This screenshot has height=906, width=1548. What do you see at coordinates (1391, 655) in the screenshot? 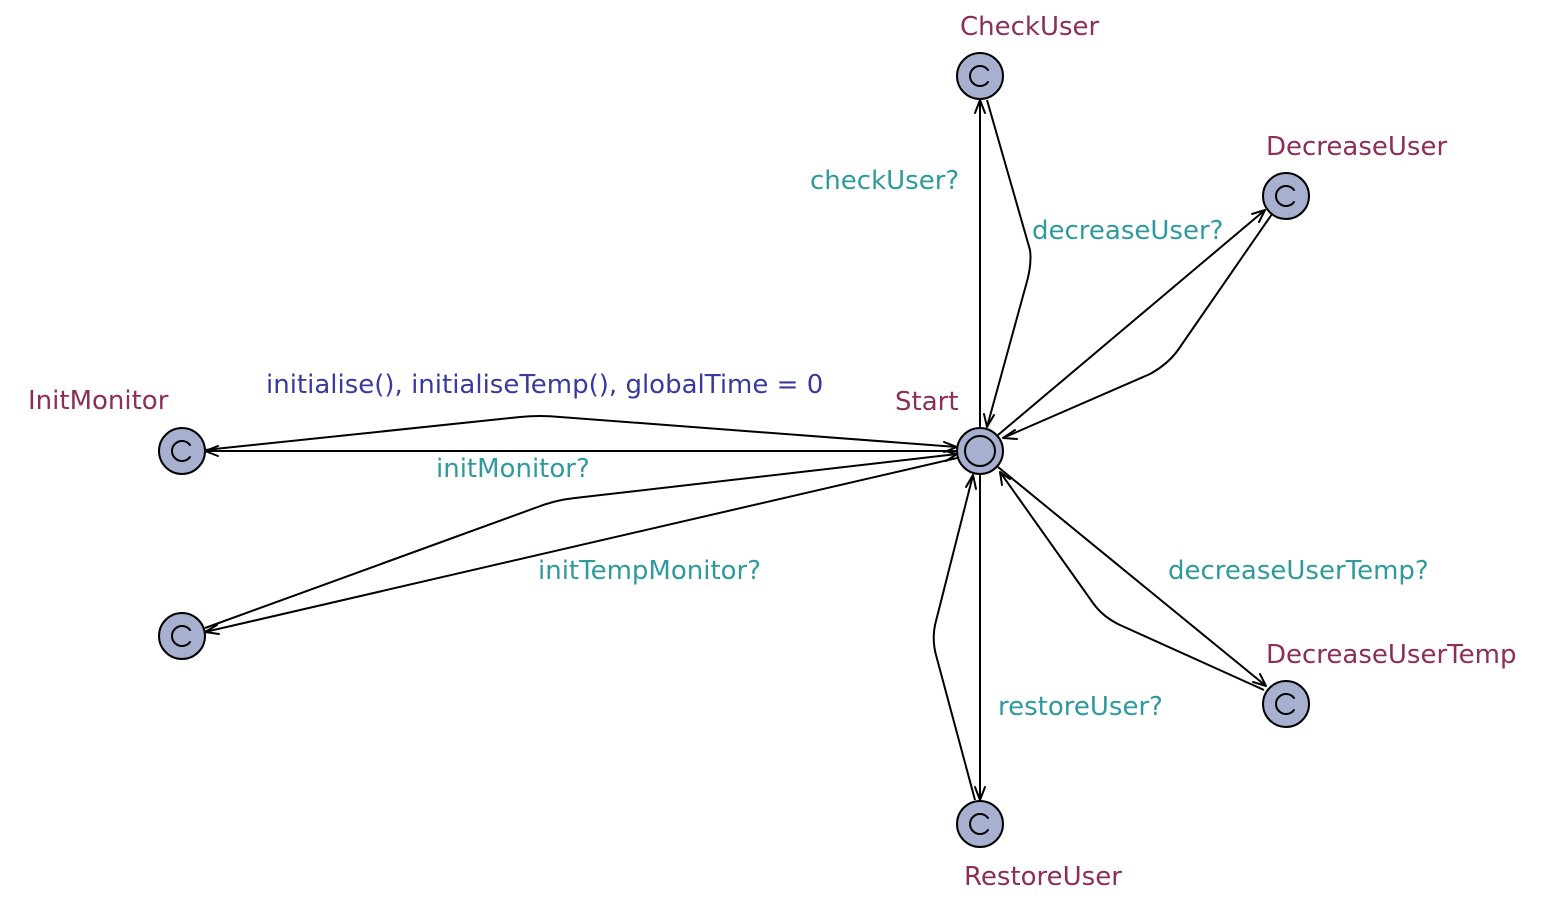
I see `decreaseusertemp-name: DecreaseUserTemp` at bounding box center [1391, 655].